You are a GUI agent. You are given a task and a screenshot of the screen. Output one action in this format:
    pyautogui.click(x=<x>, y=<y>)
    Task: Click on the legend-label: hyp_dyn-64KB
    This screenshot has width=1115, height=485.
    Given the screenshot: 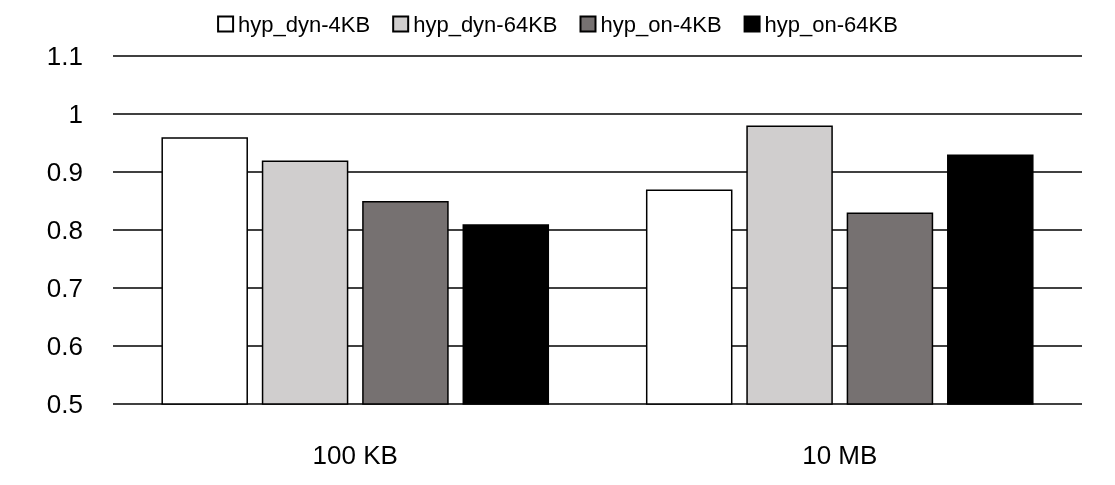 What is the action you would take?
    pyautogui.click(x=485, y=24)
    